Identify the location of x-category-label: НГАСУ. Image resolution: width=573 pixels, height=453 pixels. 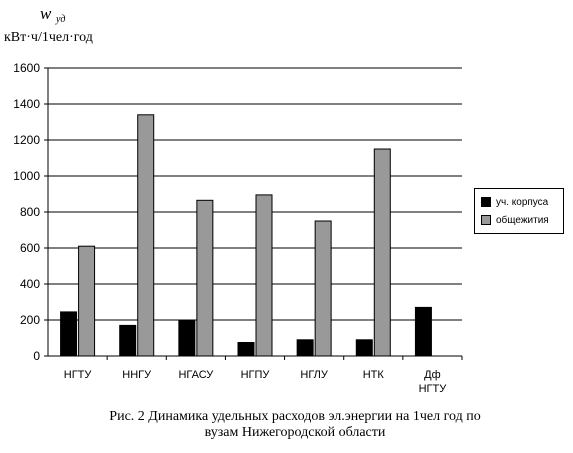
(196, 375).